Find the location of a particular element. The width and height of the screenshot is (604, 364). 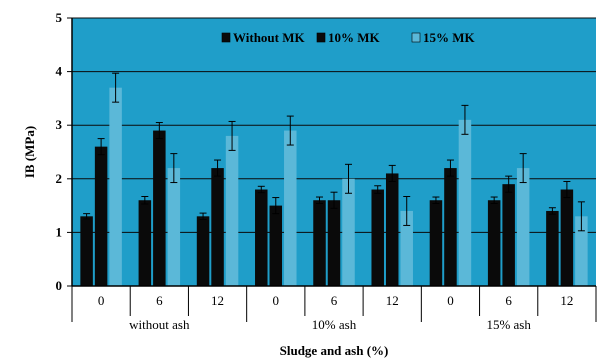

y-tick-label: 5 is located at coordinates (59, 17).